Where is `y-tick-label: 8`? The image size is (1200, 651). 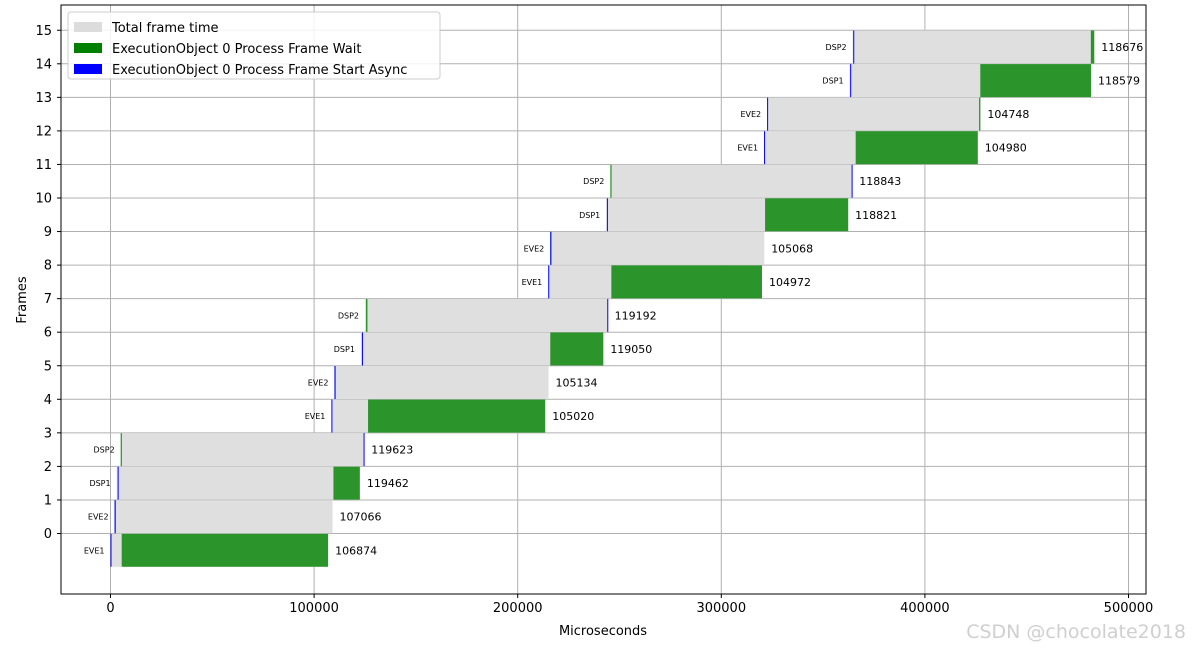 y-tick-label: 8 is located at coordinates (48, 266).